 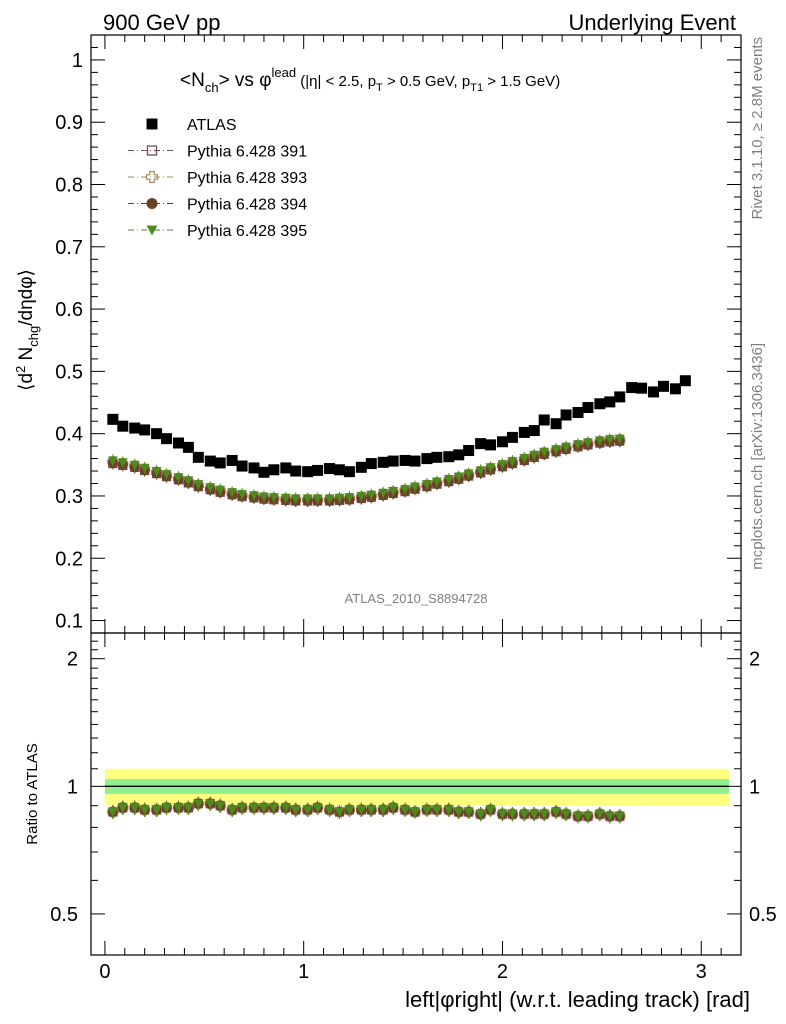 What do you see at coordinates (64, 915) in the screenshot?
I see `ratio-tick-label: 0.5` at bounding box center [64, 915].